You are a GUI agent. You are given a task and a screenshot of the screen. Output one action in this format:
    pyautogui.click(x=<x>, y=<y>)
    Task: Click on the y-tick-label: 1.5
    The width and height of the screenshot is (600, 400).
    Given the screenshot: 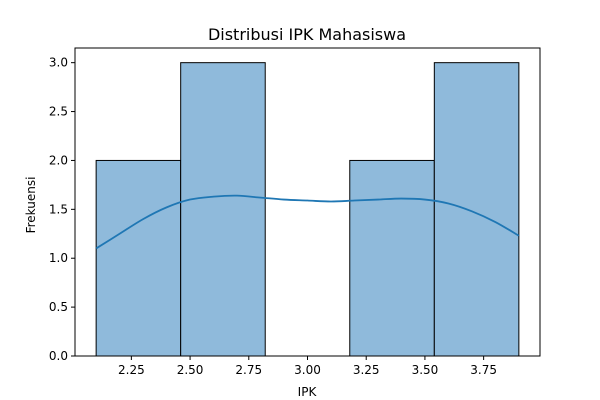 What is the action you would take?
    pyautogui.click(x=58, y=209)
    